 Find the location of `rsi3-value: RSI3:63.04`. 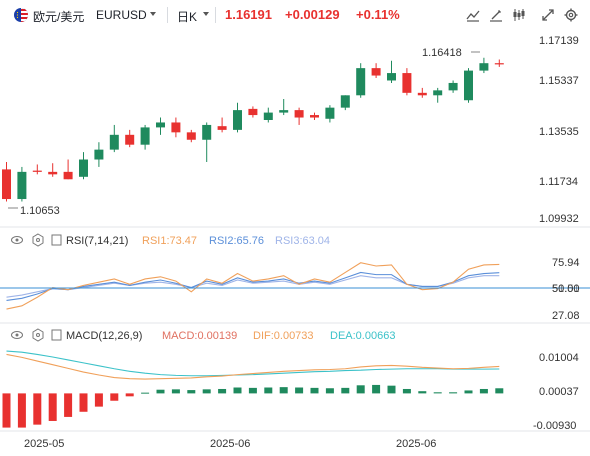

rsi3-value: RSI3:63.04 is located at coordinates (302, 241).